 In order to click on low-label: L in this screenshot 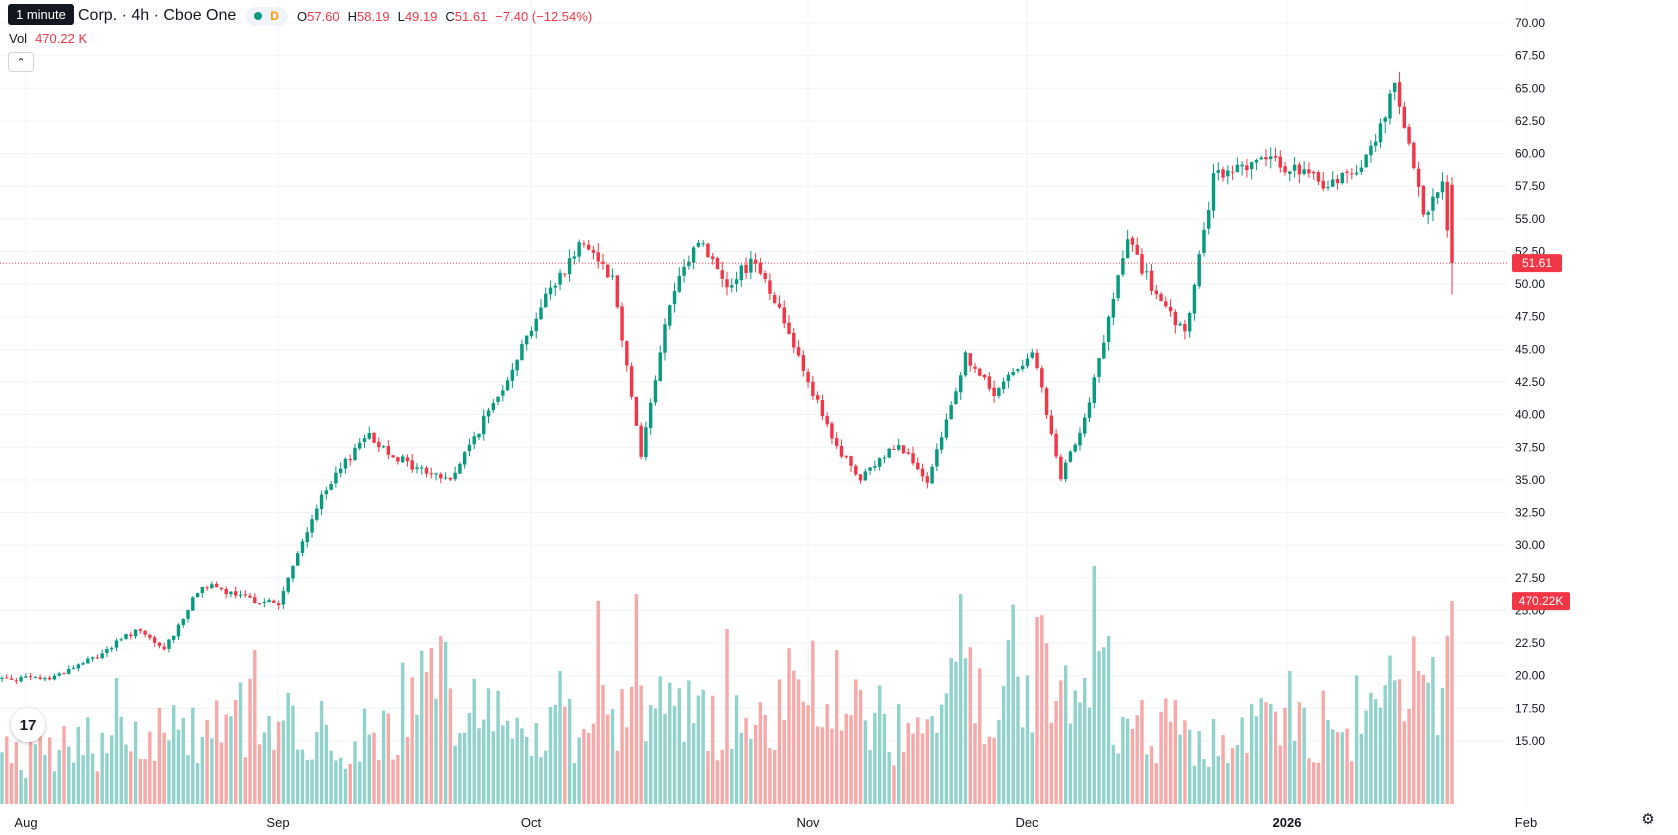, I will do `click(401, 16)`.